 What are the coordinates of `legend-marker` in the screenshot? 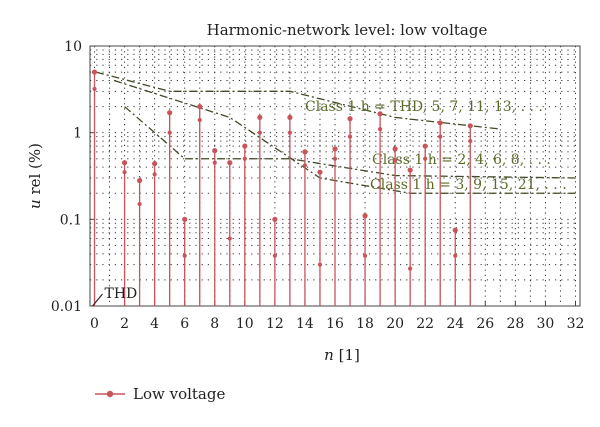 It's located at (110, 394).